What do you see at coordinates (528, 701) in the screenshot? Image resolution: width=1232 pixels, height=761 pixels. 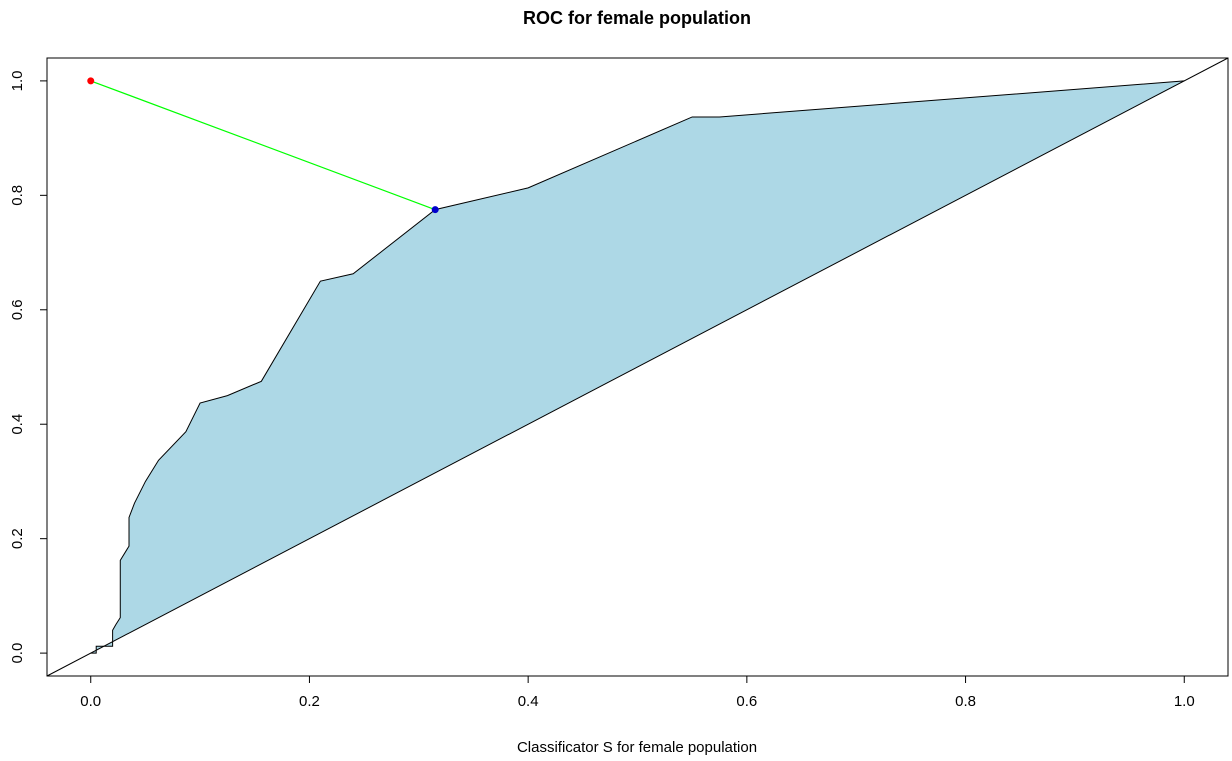 I see `x-tick-label: 0.4` at bounding box center [528, 701].